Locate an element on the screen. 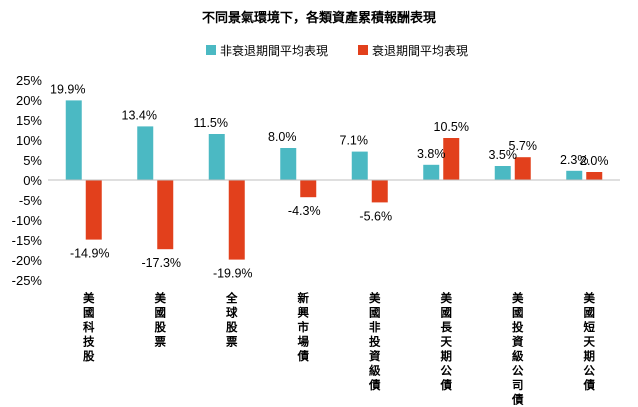 The image size is (638, 407). data-label: 19.9% is located at coordinates (67, 89).